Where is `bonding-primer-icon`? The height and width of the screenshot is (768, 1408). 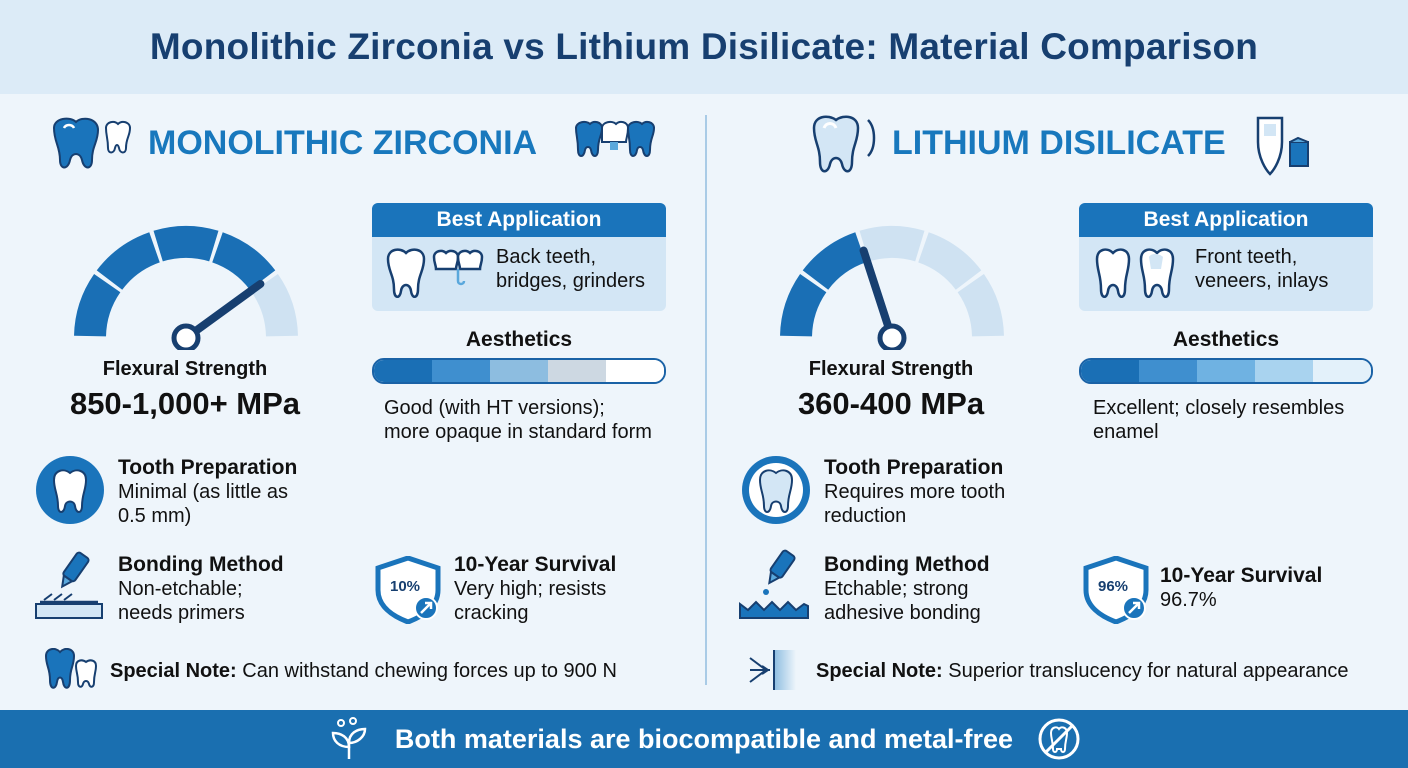
bonding-primer-icon is located at coordinates (69, 585).